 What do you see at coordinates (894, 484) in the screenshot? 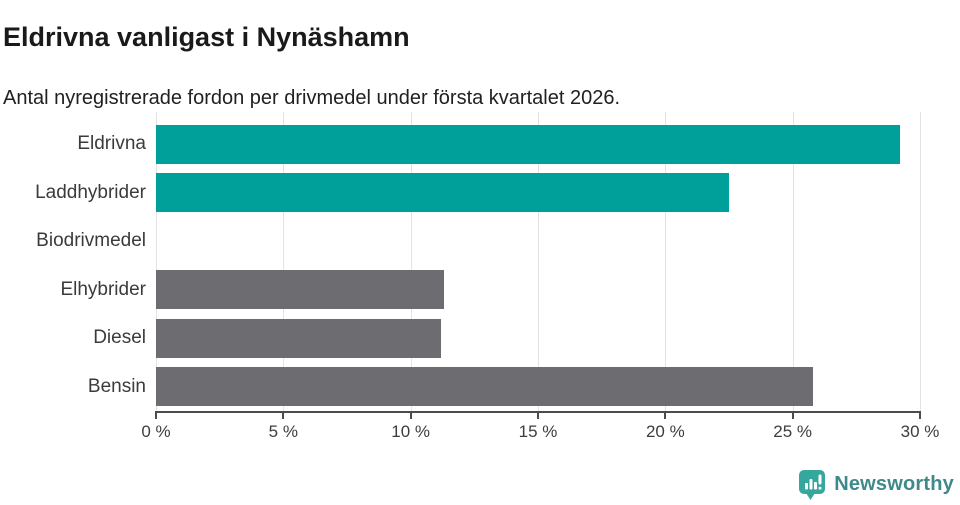
I see `newsworthy-brand-name: Newsworthy` at bounding box center [894, 484].